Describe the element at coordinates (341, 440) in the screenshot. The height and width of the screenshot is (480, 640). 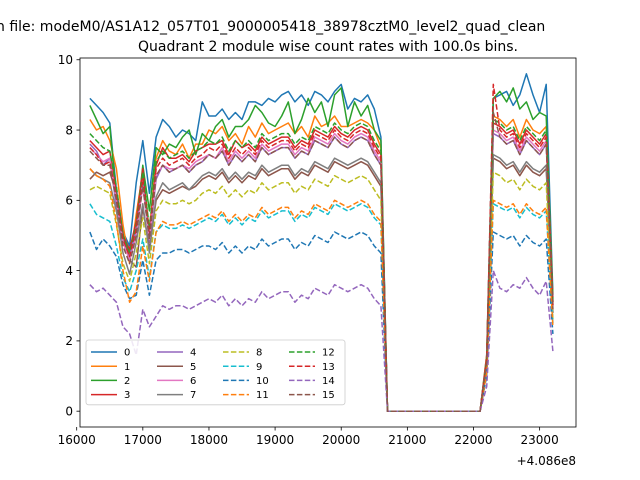
I see `x-tick-label: 20000` at that location.